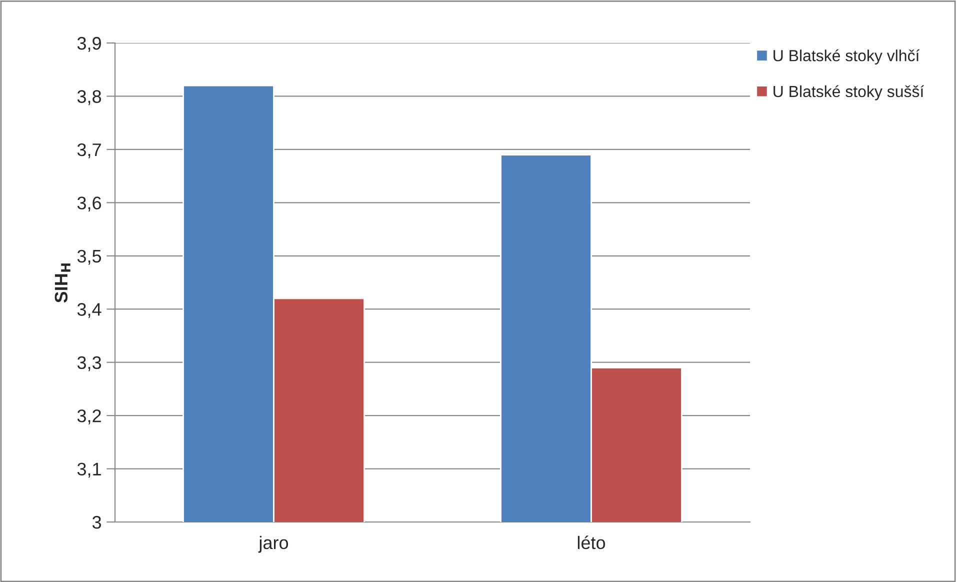 The width and height of the screenshot is (957, 582). Describe the element at coordinates (89, 204) in the screenshot. I see `y-tick-label: 3,6` at that location.